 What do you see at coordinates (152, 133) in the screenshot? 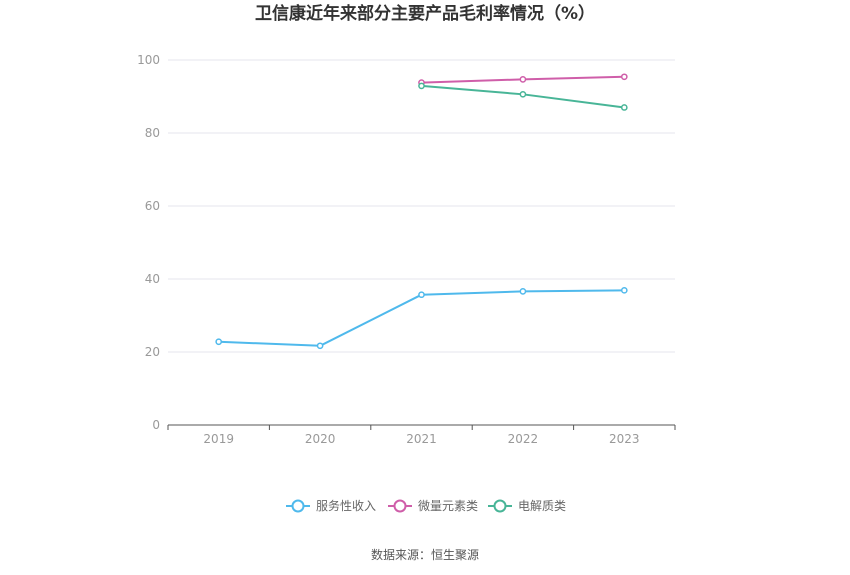
I see `y-tick-label: 80` at bounding box center [152, 133].